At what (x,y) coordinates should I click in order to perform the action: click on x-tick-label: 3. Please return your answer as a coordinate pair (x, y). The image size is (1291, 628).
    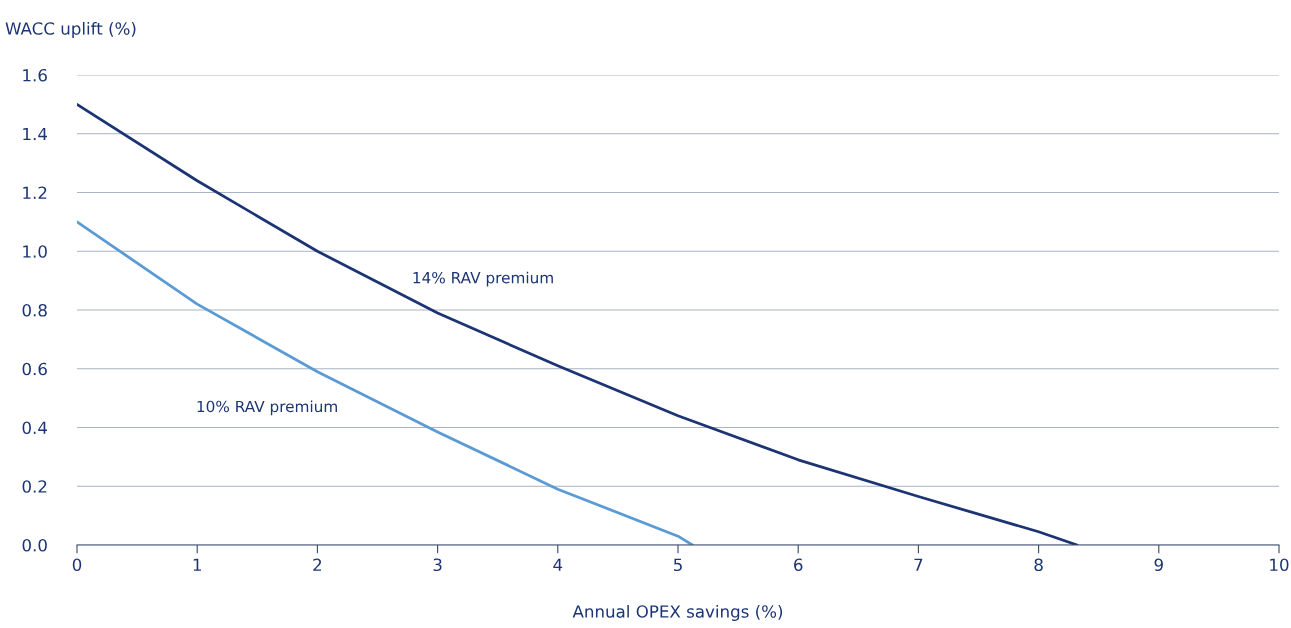
    Looking at the image, I should click on (437, 565).